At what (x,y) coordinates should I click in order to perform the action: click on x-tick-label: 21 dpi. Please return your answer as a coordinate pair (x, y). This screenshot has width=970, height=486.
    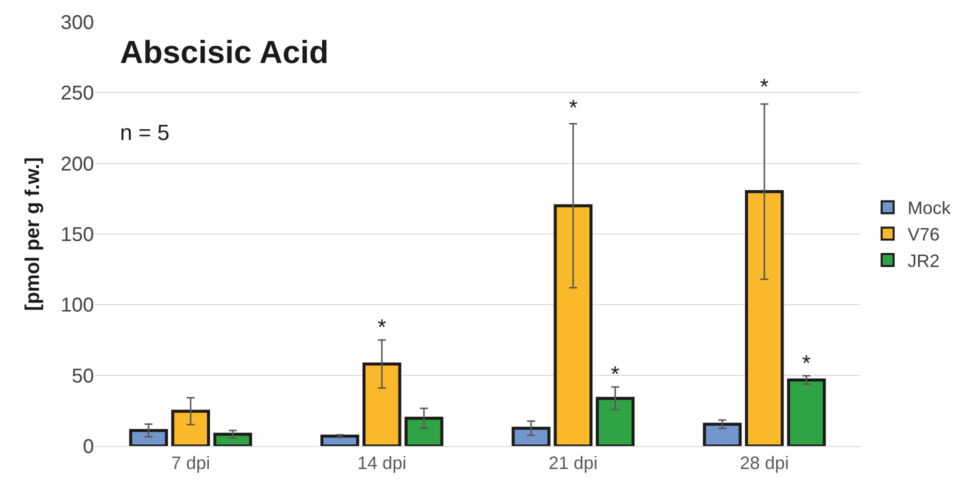
    Looking at the image, I should click on (573, 462).